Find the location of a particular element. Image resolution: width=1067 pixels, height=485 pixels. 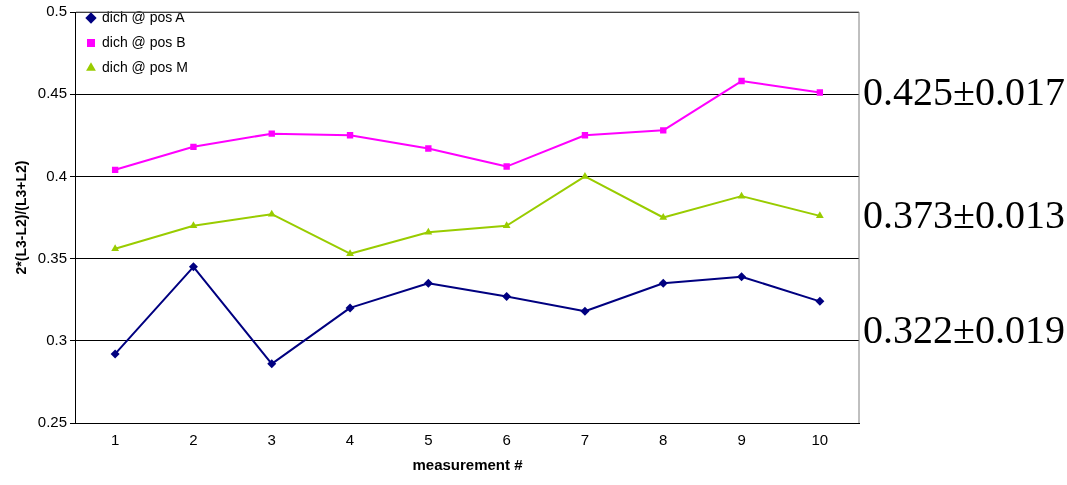

x-tick-label: 7 is located at coordinates (585, 440).